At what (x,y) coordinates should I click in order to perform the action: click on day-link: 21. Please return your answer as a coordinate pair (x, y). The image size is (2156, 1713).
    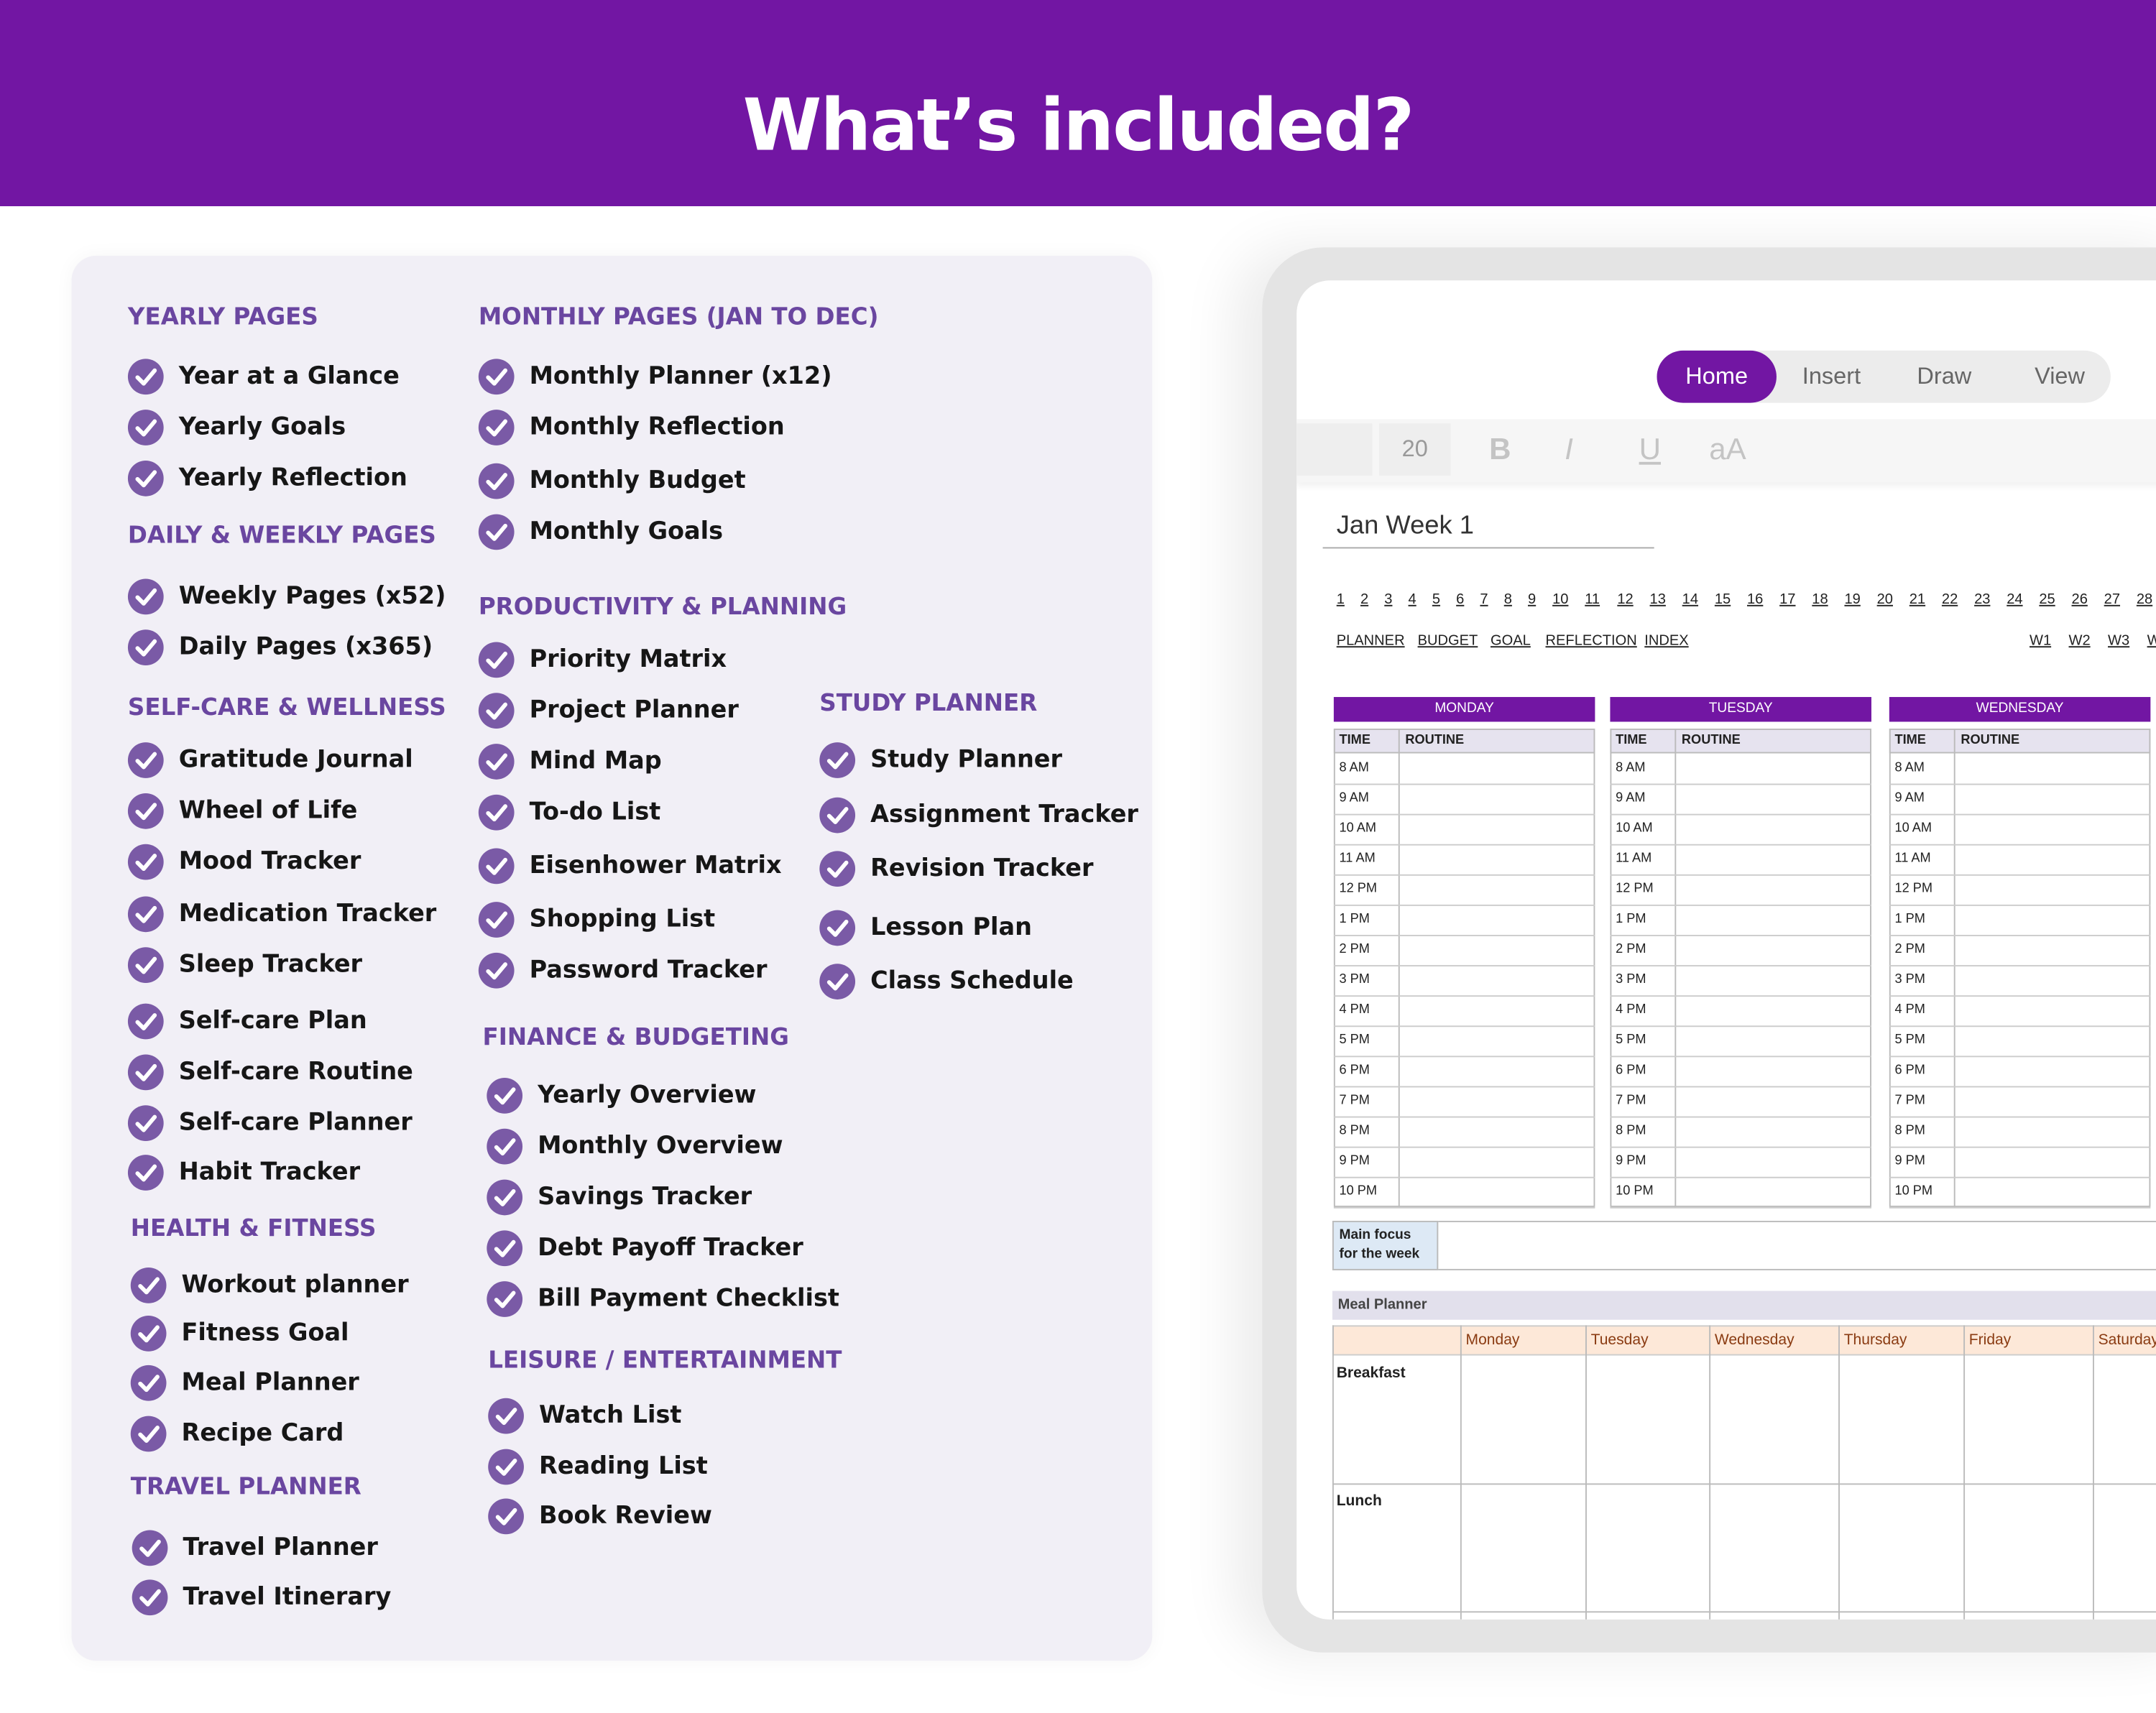
    Looking at the image, I should click on (1918, 599).